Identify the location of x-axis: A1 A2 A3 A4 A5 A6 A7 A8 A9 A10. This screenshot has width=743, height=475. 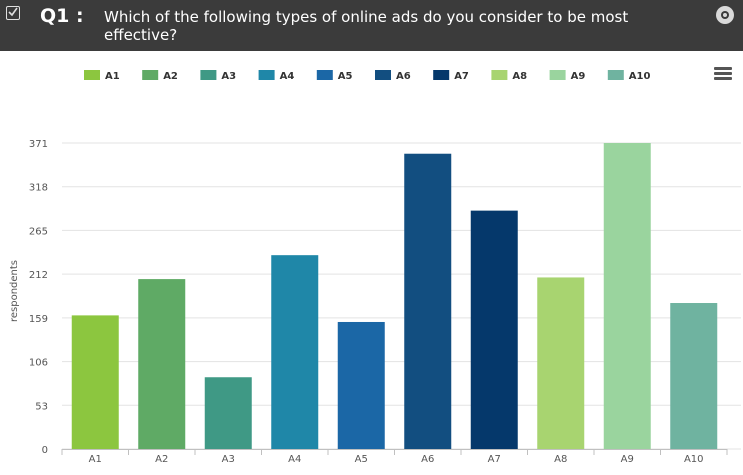
(394, 457).